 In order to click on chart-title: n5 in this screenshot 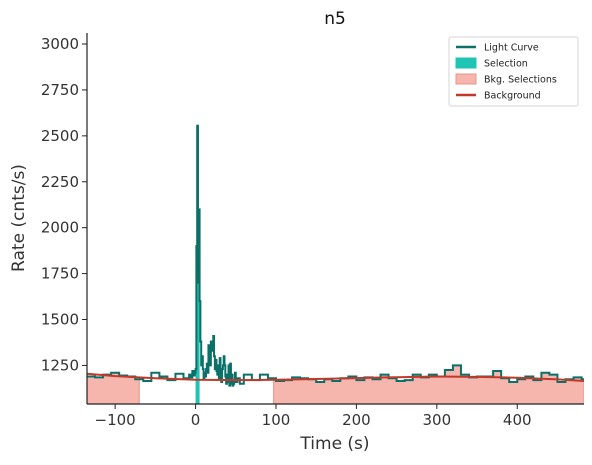, I will do `click(335, 19)`.